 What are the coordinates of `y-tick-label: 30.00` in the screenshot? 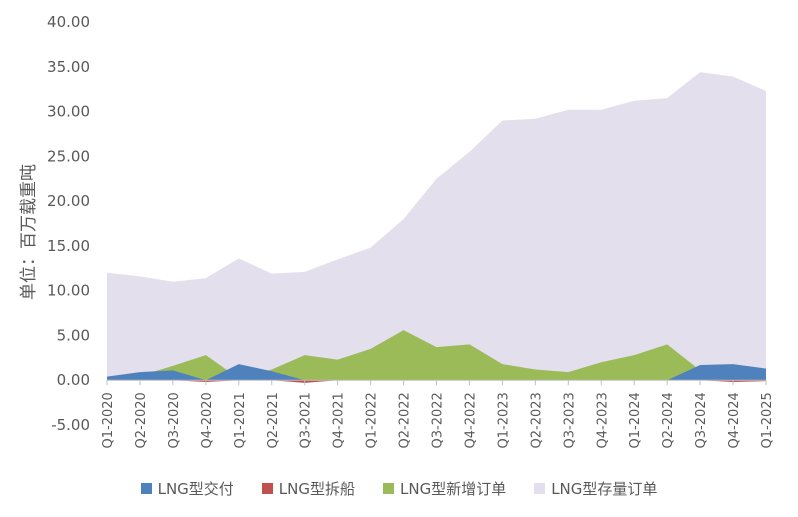 It's located at (68, 112).